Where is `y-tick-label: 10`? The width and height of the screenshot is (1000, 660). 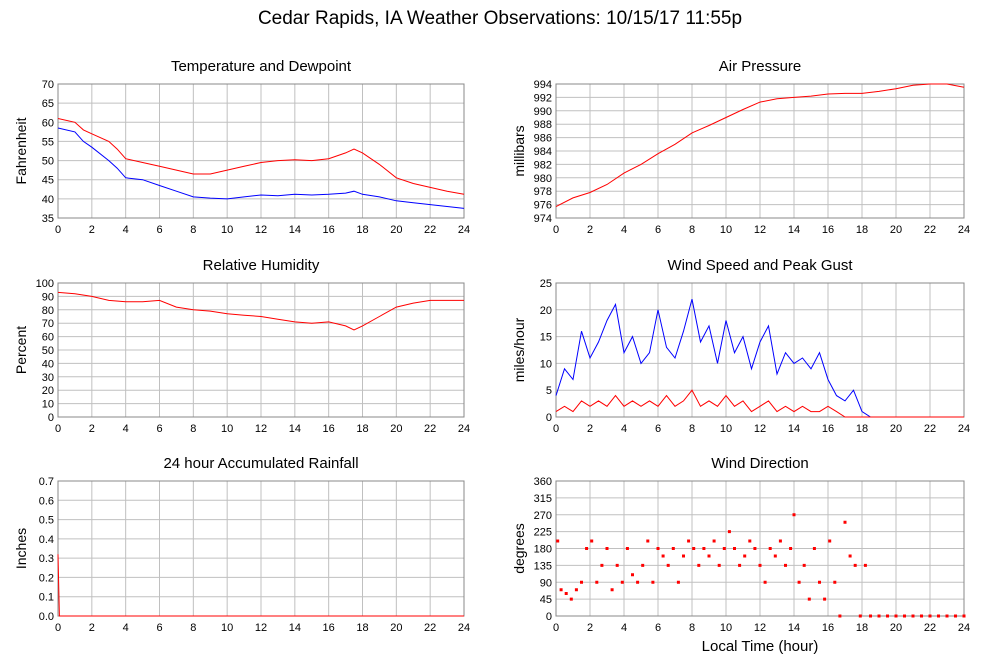
y-tick-label: 10 is located at coordinates (546, 364).